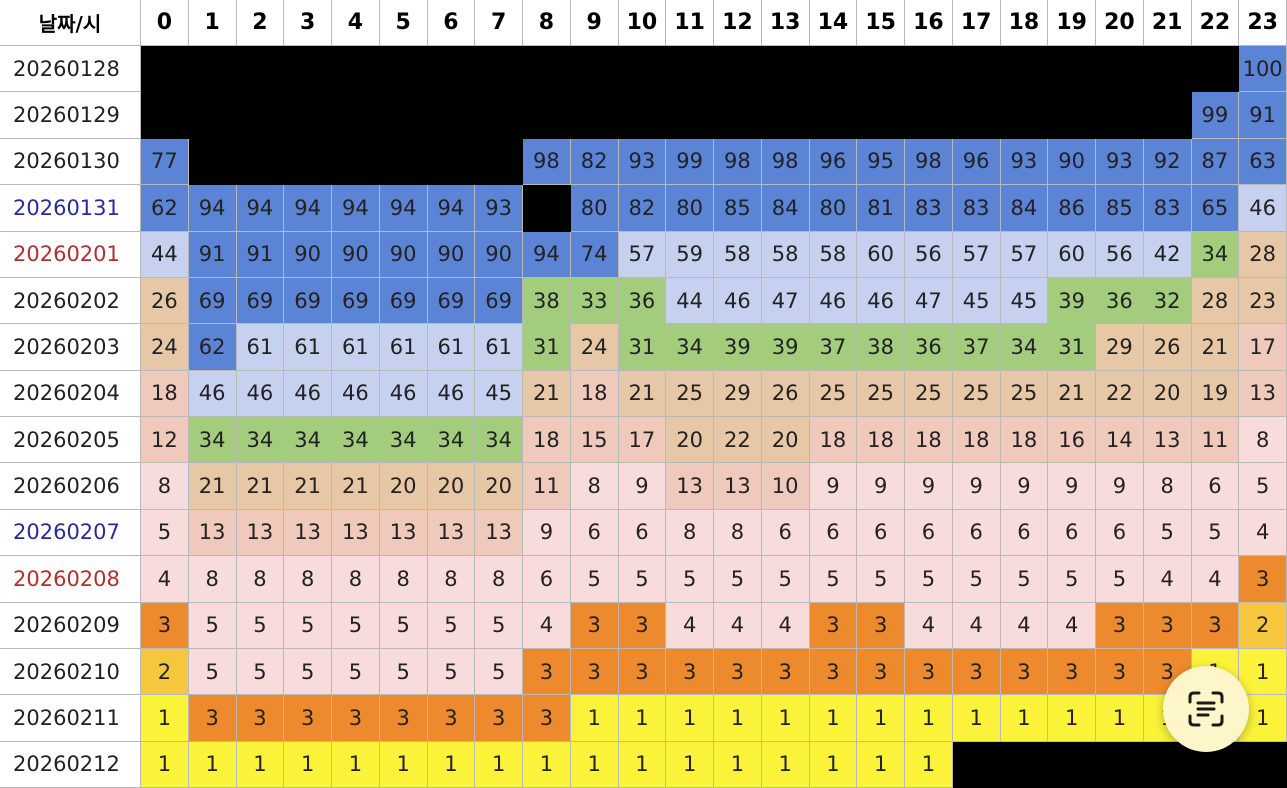 Image resolution: width=1287 pixels, height=788 pixels. I want to click on value-cell: 26, so click(1167, 347).